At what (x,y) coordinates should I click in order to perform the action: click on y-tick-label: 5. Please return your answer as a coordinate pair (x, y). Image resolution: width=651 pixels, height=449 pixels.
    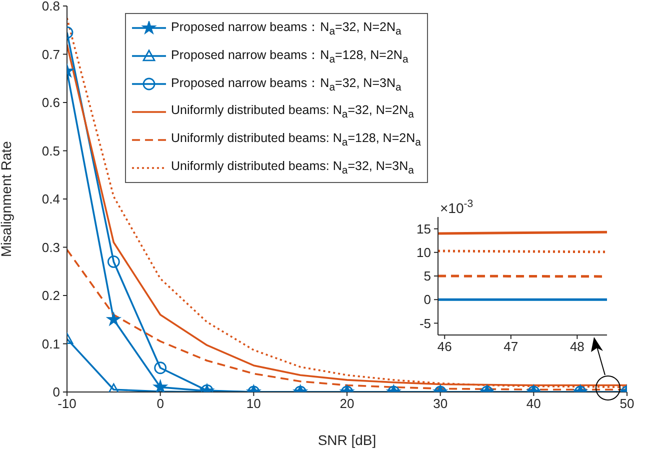
    Looking at the image, I should click on (427, 276).